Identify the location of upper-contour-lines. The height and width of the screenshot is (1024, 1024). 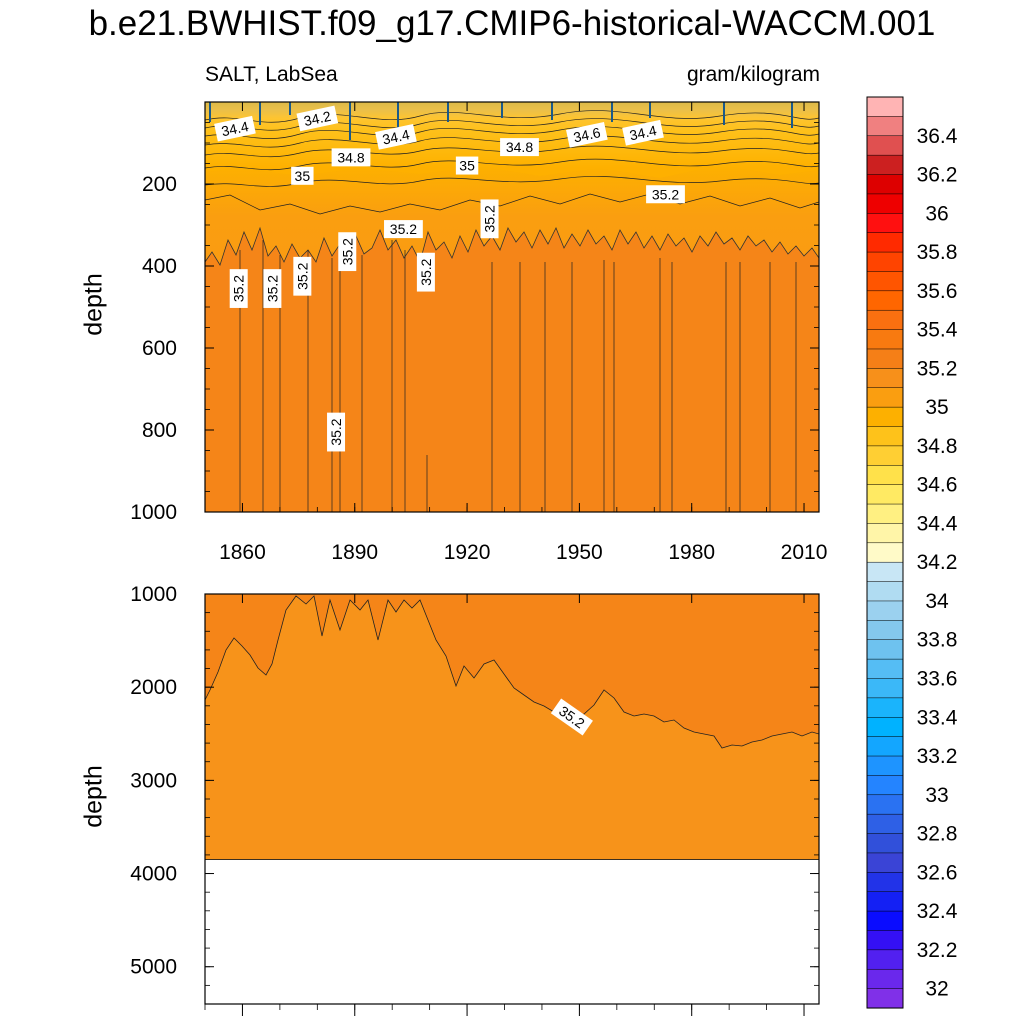
(512, 162).